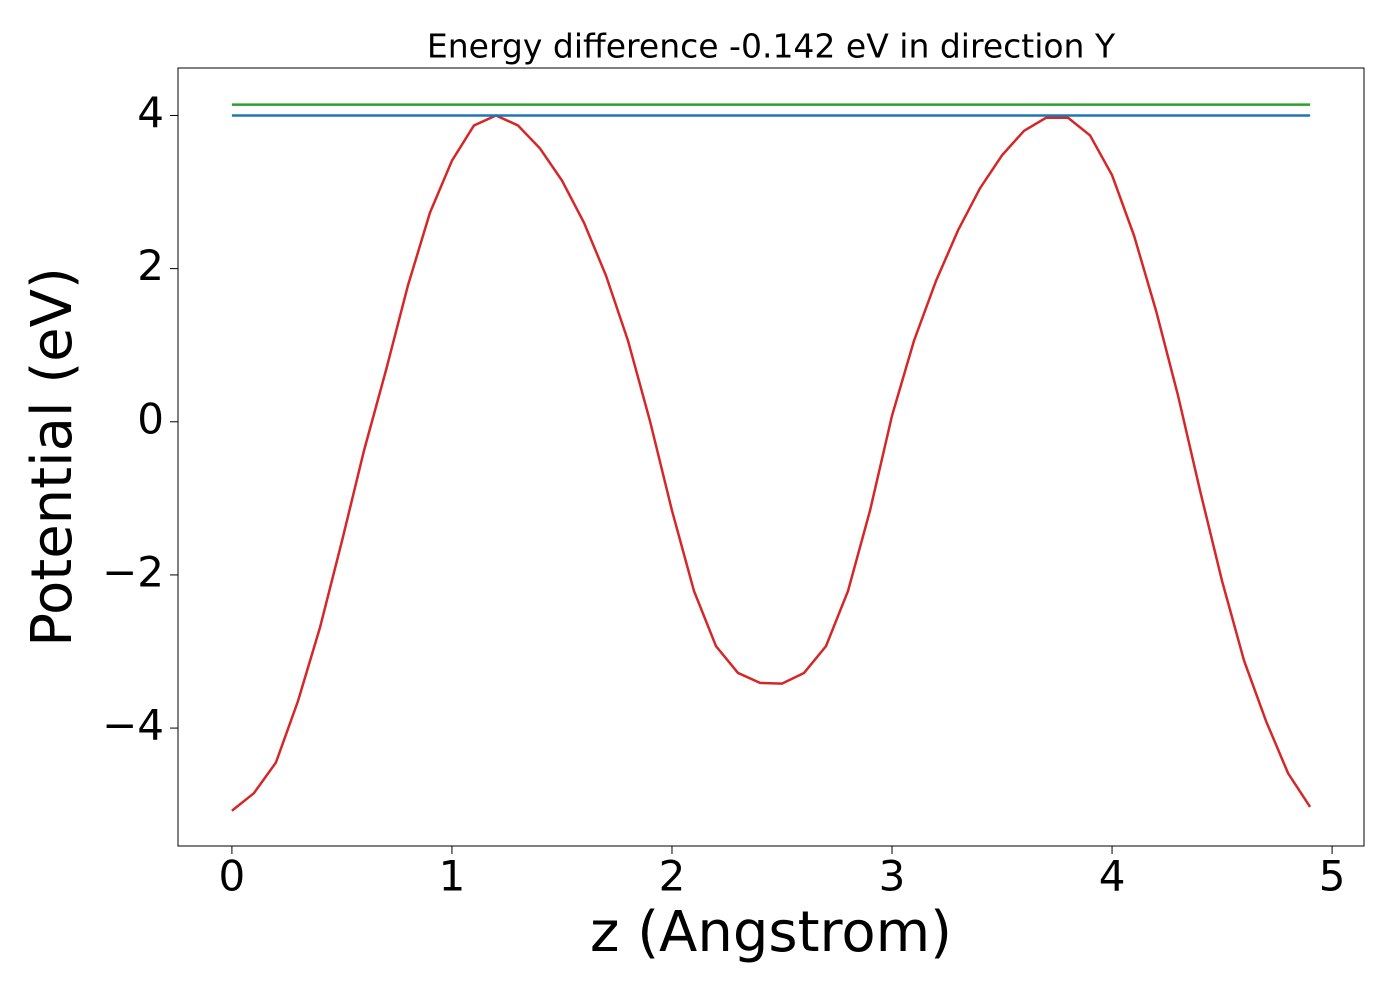 This screenshot has height=1000, width=1400. Describe the element at coordinates (1112, 876) in the screenshot. I see `x-tick-label: 4` at that location.